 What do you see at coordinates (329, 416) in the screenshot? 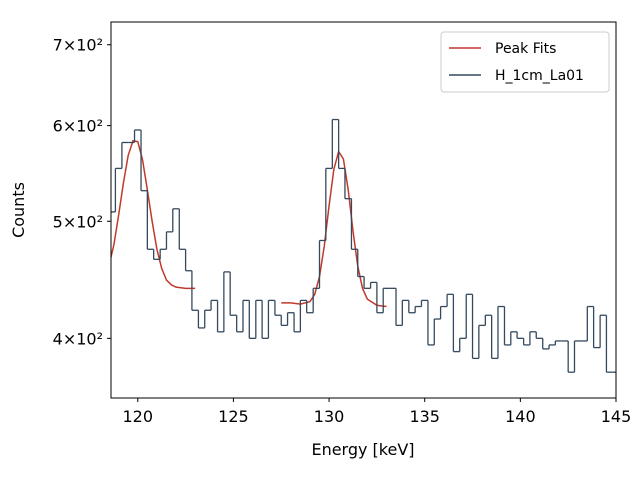
I see `x-tick-label: 130` at bounding box center [329, 416].